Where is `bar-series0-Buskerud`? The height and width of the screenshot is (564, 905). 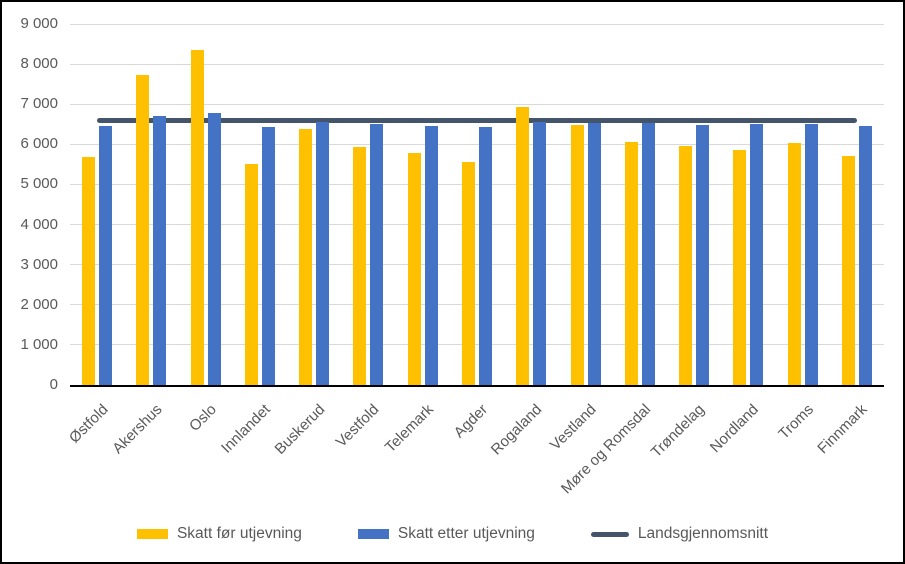 bar-series0-Buskerud is located at coordinates (305, 257).